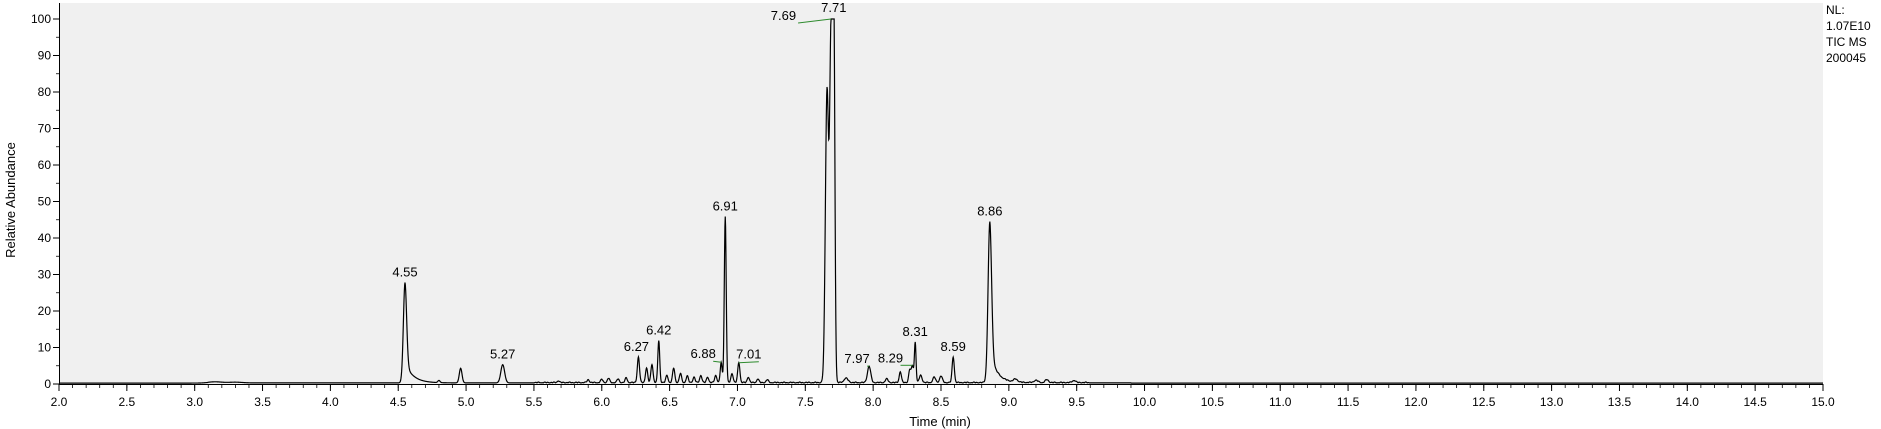 The height and width of the screenshot is (429, 1881). Describe the element at coordinates (805, 402) in the screenshot. I see `x-tick-label: 7.5` at that location.